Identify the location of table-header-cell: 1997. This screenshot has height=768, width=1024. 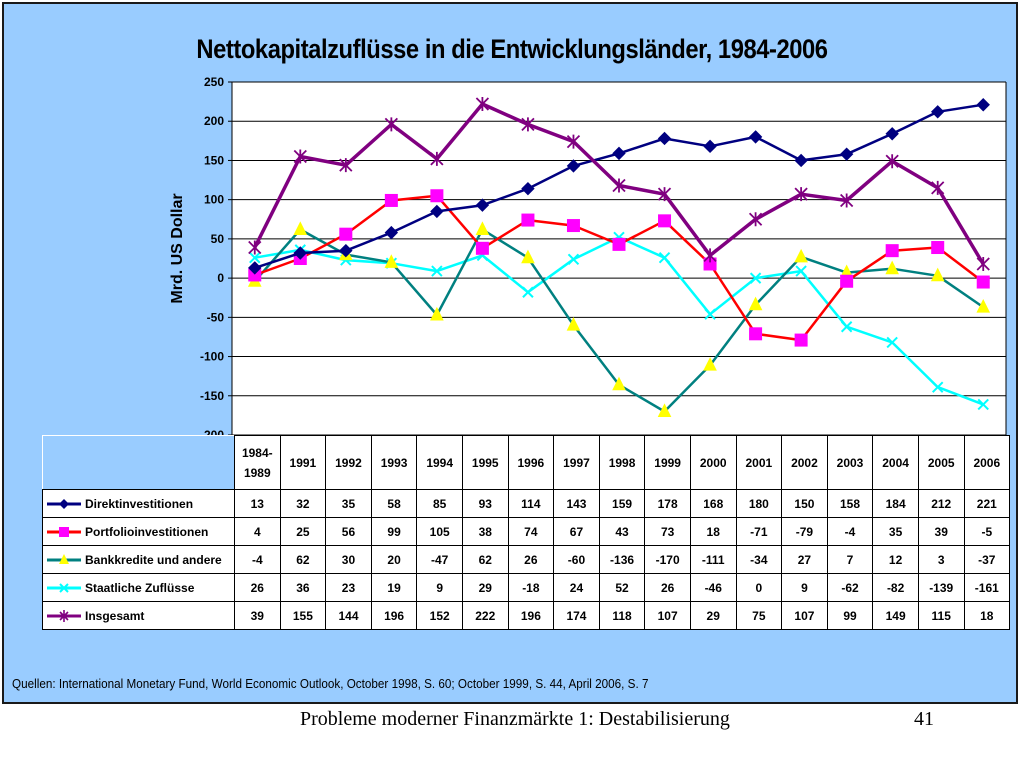
(576, 462).